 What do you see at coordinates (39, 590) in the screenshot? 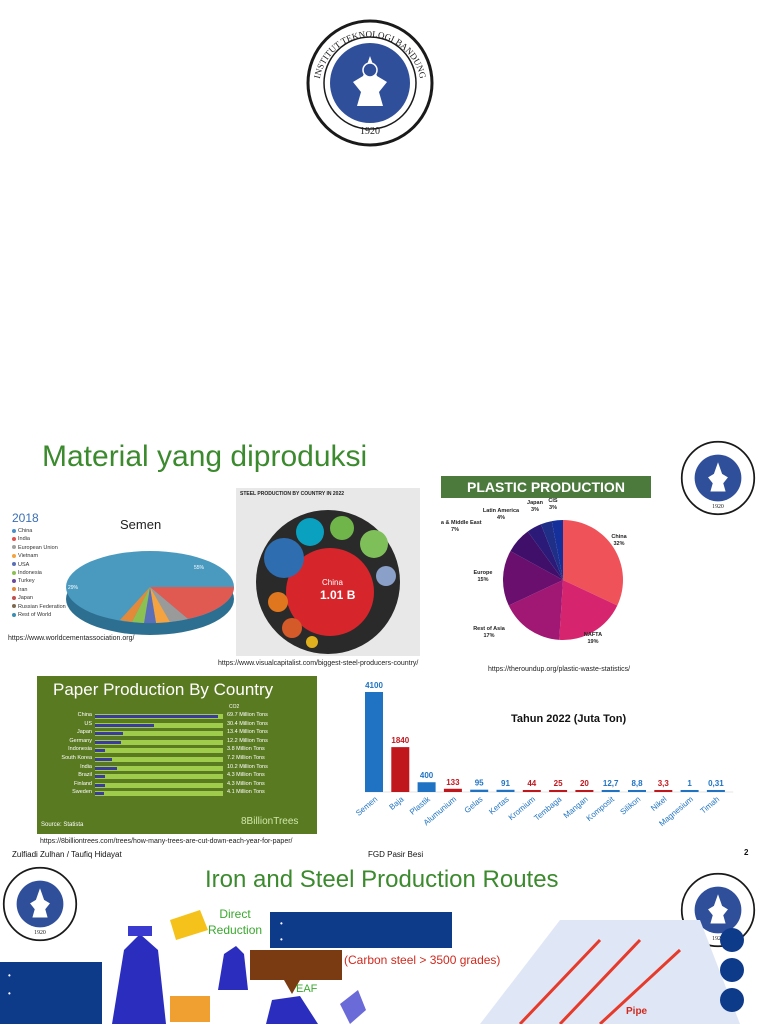
I see `cement-legend-item: Iran` at bounding box center [39, 590].